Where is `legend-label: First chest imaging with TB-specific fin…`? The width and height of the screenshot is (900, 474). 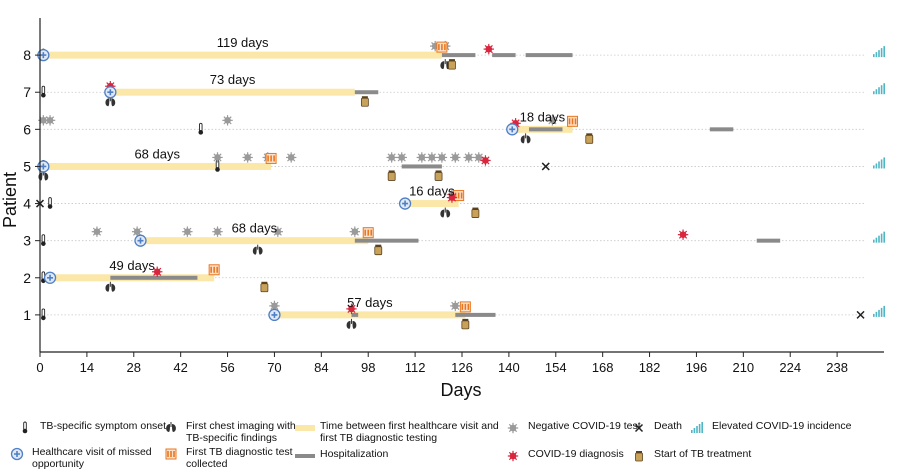
legend-label: First chest imaging with TB-specific fin… is located at coordinates (241, 432).